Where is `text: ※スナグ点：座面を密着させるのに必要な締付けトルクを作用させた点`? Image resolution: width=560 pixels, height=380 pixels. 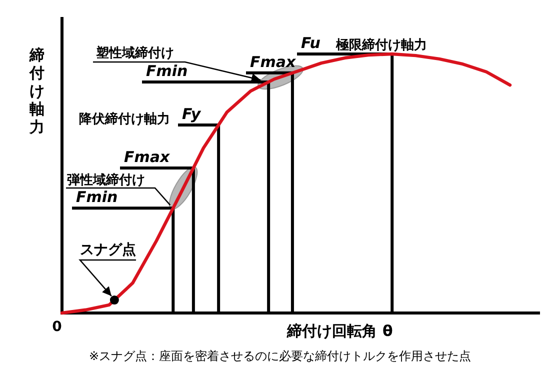 text: ※スナグ点：座面を密着させるのに必要な締付けトルクを作用させた点 is located at coordinates (280, 356).